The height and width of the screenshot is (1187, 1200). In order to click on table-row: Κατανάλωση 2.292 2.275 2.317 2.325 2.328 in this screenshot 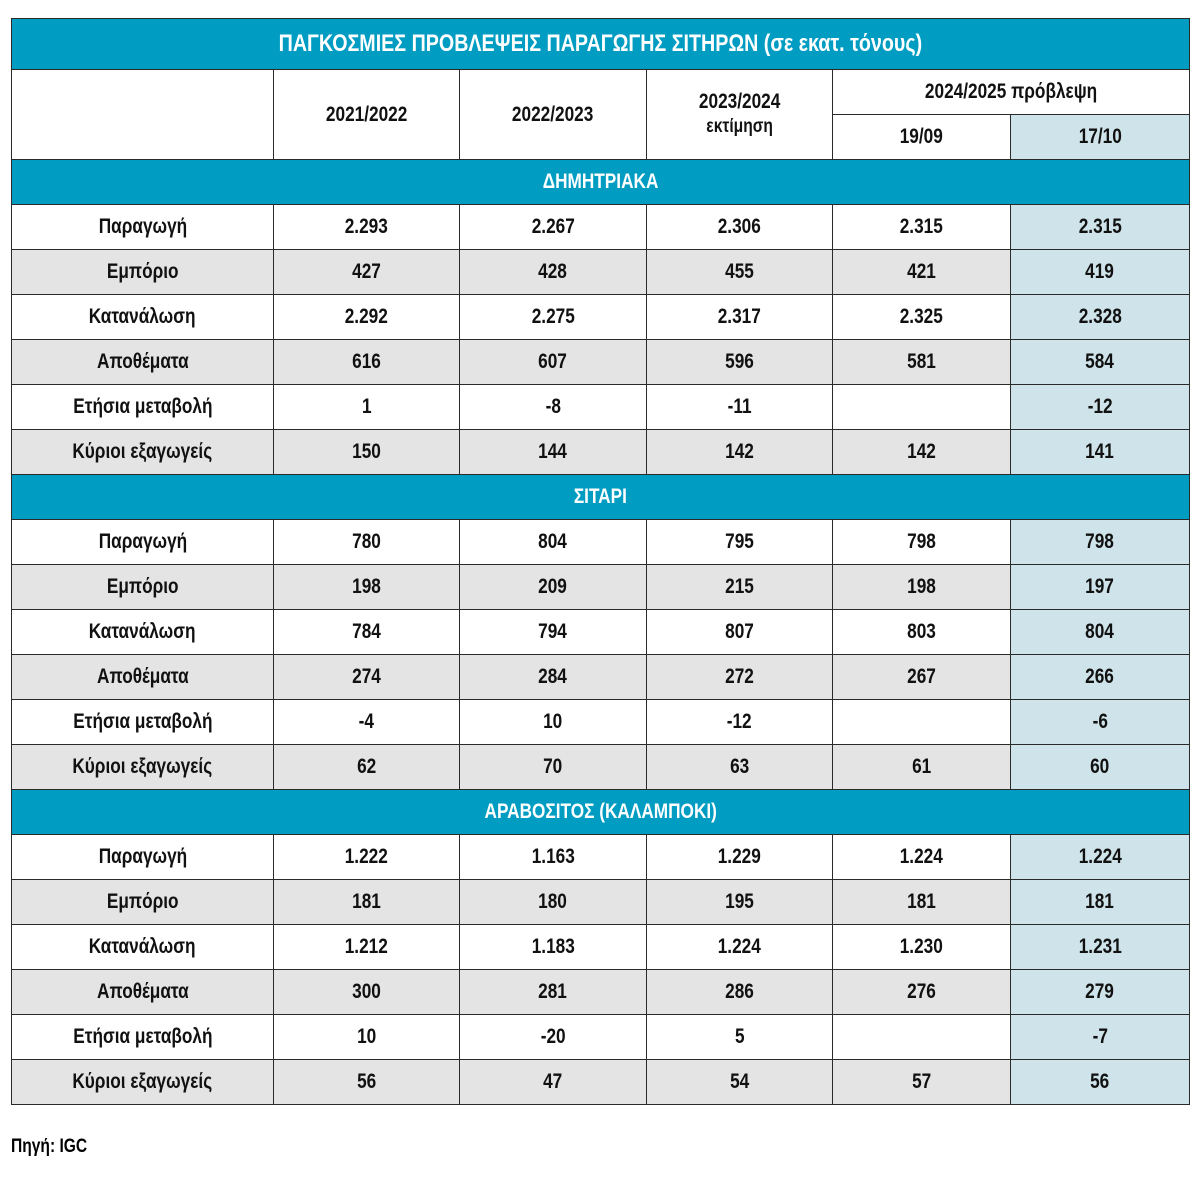, I will do `click(601, 317)`.